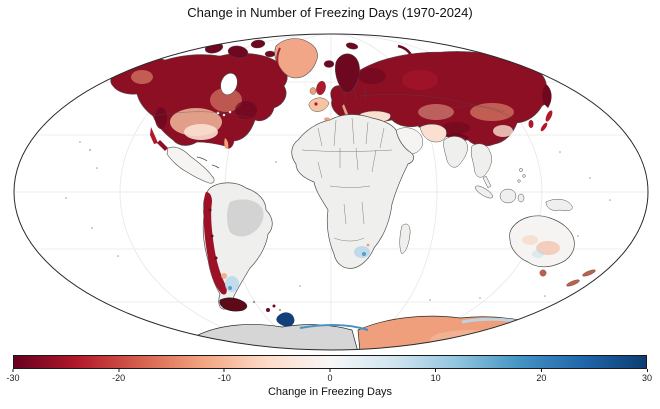 Image resolution: width=660 pixels, height=409 pixels. Describe the element at coordinates (541, 376) in the screenshot. I see `colorbar-tick: 20` at that location.